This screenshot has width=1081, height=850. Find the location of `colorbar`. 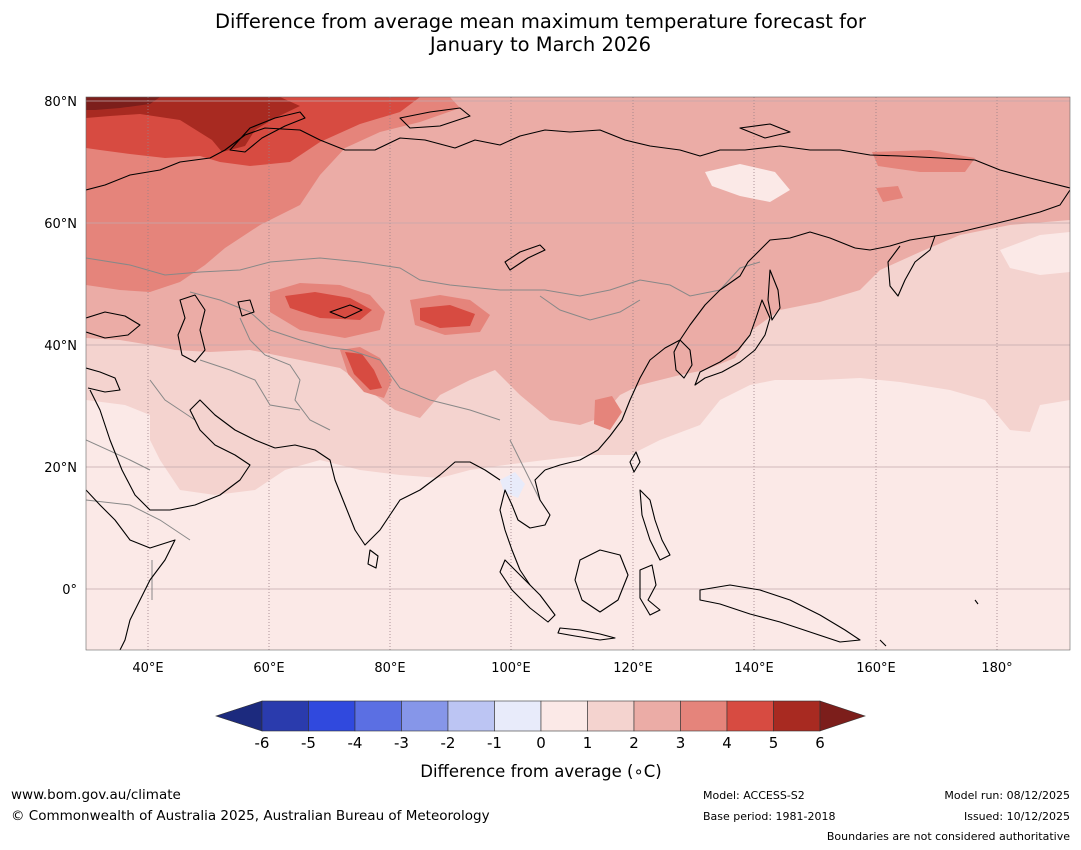

colorbar is located at coordinates (540, 716).